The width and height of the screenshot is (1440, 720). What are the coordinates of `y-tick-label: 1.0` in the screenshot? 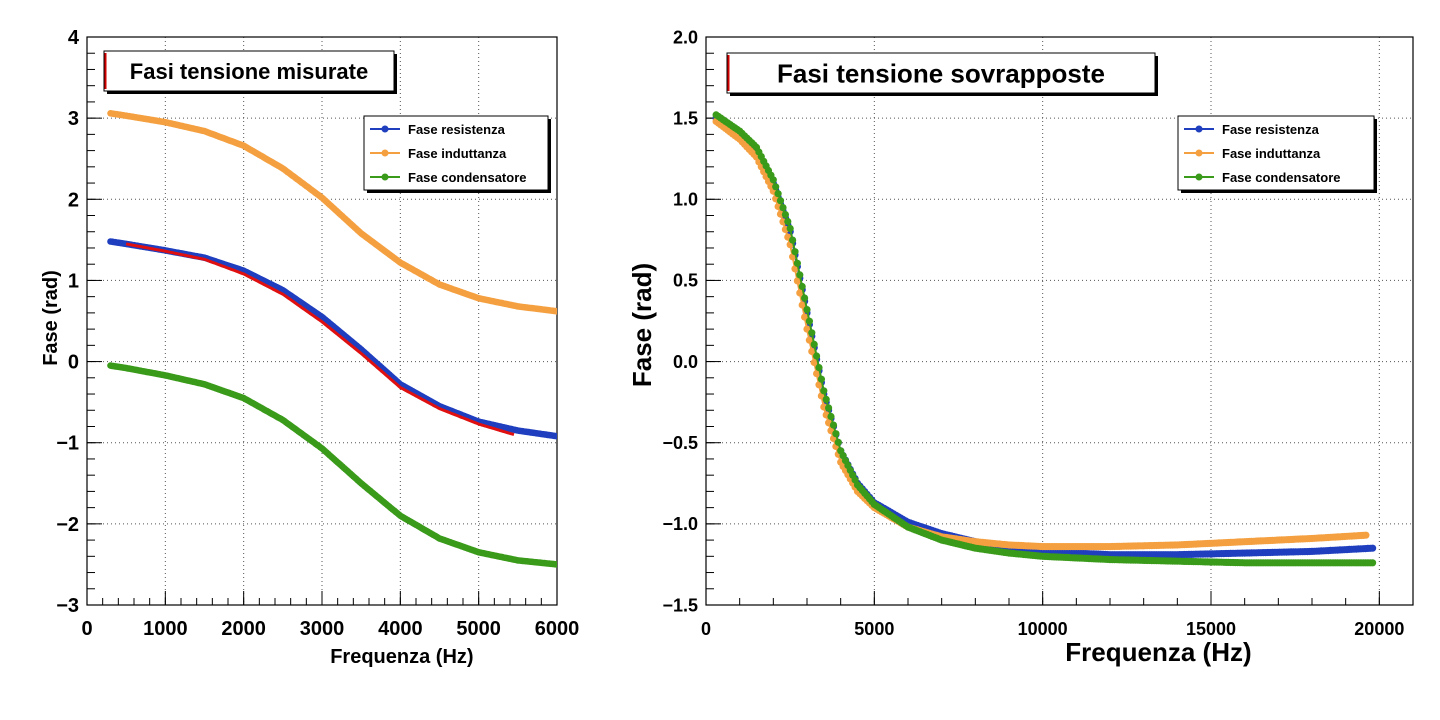 It's located at (685, 200).